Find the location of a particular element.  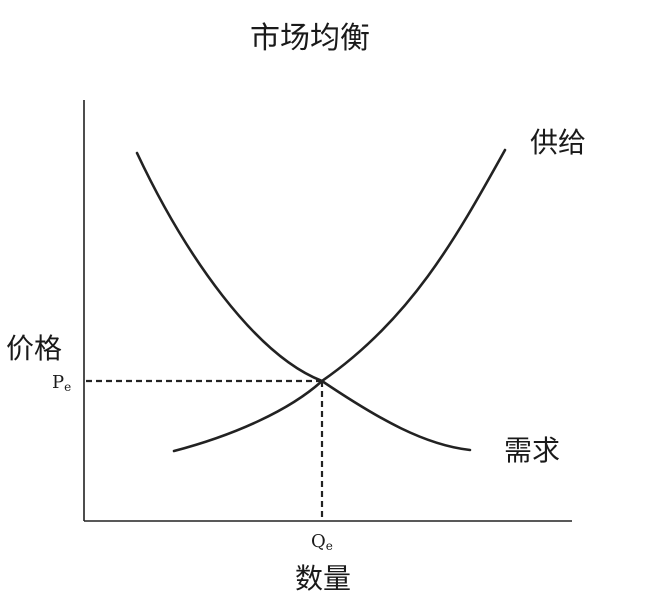

demand-curve-label: 需求 is located at coordinates (532, 450).